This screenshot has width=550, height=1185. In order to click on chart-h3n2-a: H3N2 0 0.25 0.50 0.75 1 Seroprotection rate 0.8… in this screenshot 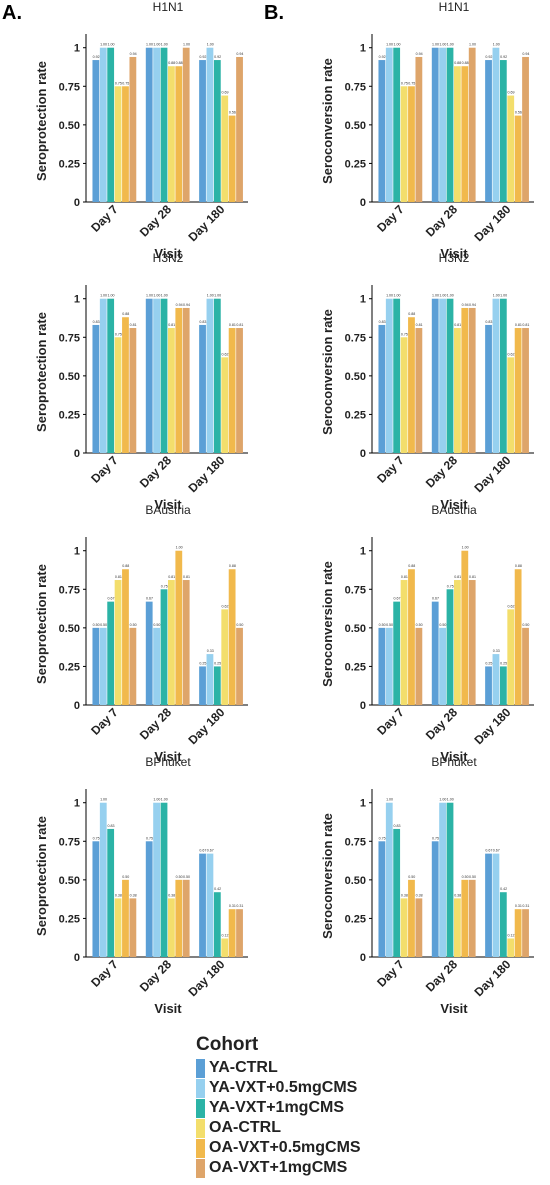, I will do `click(141, 381)`.